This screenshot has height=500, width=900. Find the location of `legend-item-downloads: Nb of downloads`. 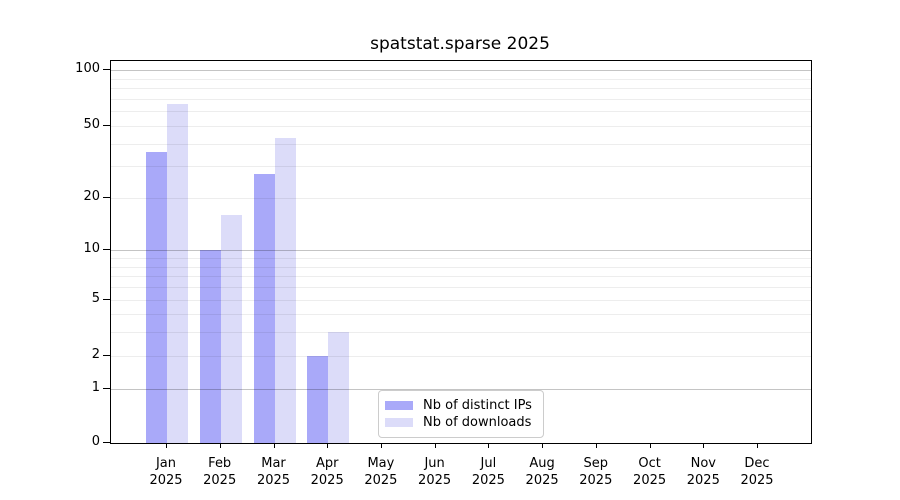

legend-item-downloads: Nb of downloads is located at coordinates (460, 422).